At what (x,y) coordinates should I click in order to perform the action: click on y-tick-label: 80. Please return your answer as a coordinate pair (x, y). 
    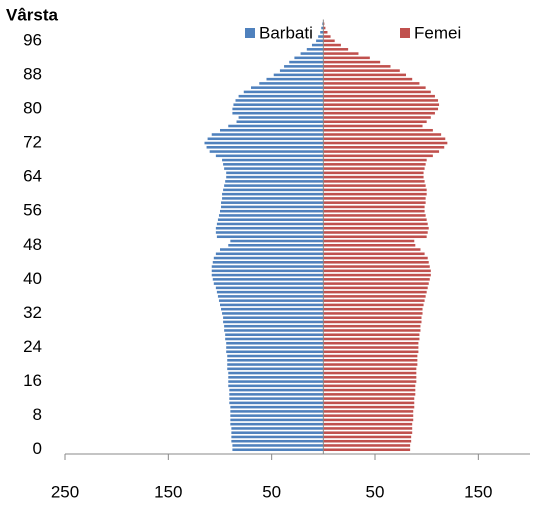
    Looking at the image, I should click on (32, 107).